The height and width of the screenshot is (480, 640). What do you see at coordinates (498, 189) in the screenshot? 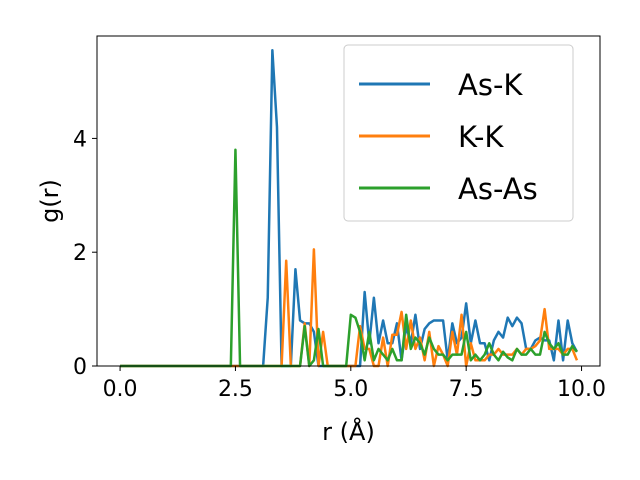
I see `legend-label: As-As` at bounding box center [498, 189].